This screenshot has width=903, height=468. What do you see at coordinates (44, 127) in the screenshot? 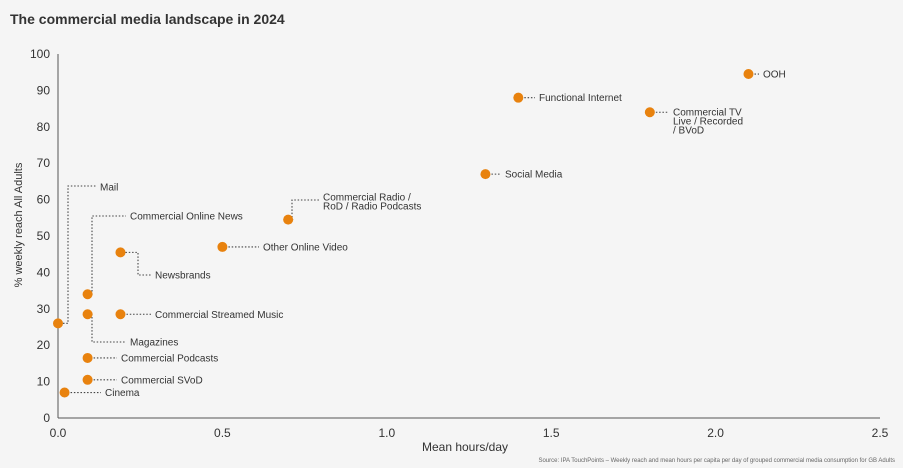
I see `y-tick-label: 80` at bounding box center [44, 127].